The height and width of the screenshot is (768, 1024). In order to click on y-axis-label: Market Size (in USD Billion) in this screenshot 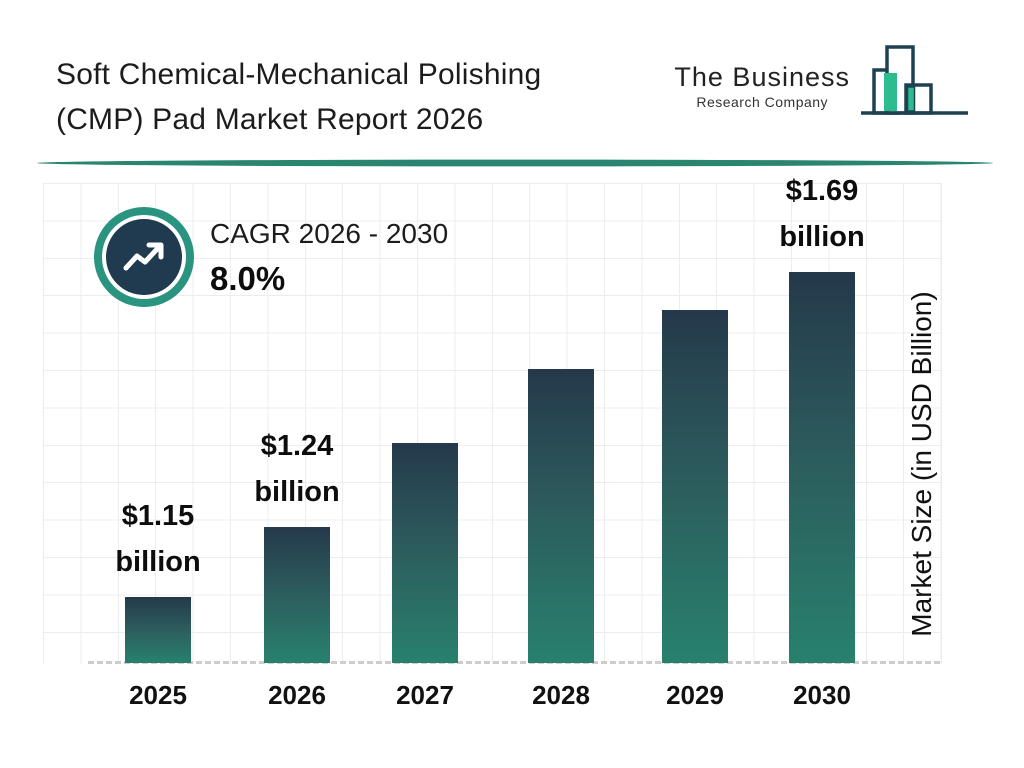, I will do `click(921, 464)`.